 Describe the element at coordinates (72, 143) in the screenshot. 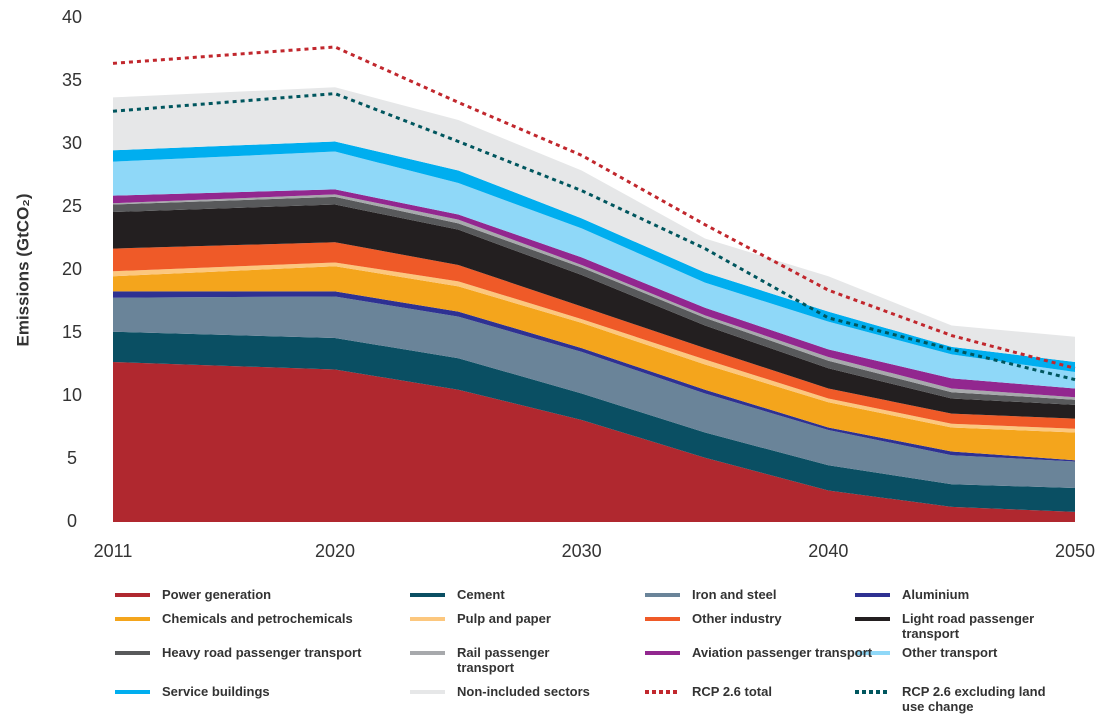

I see `y-tick-label: 30` at that location.